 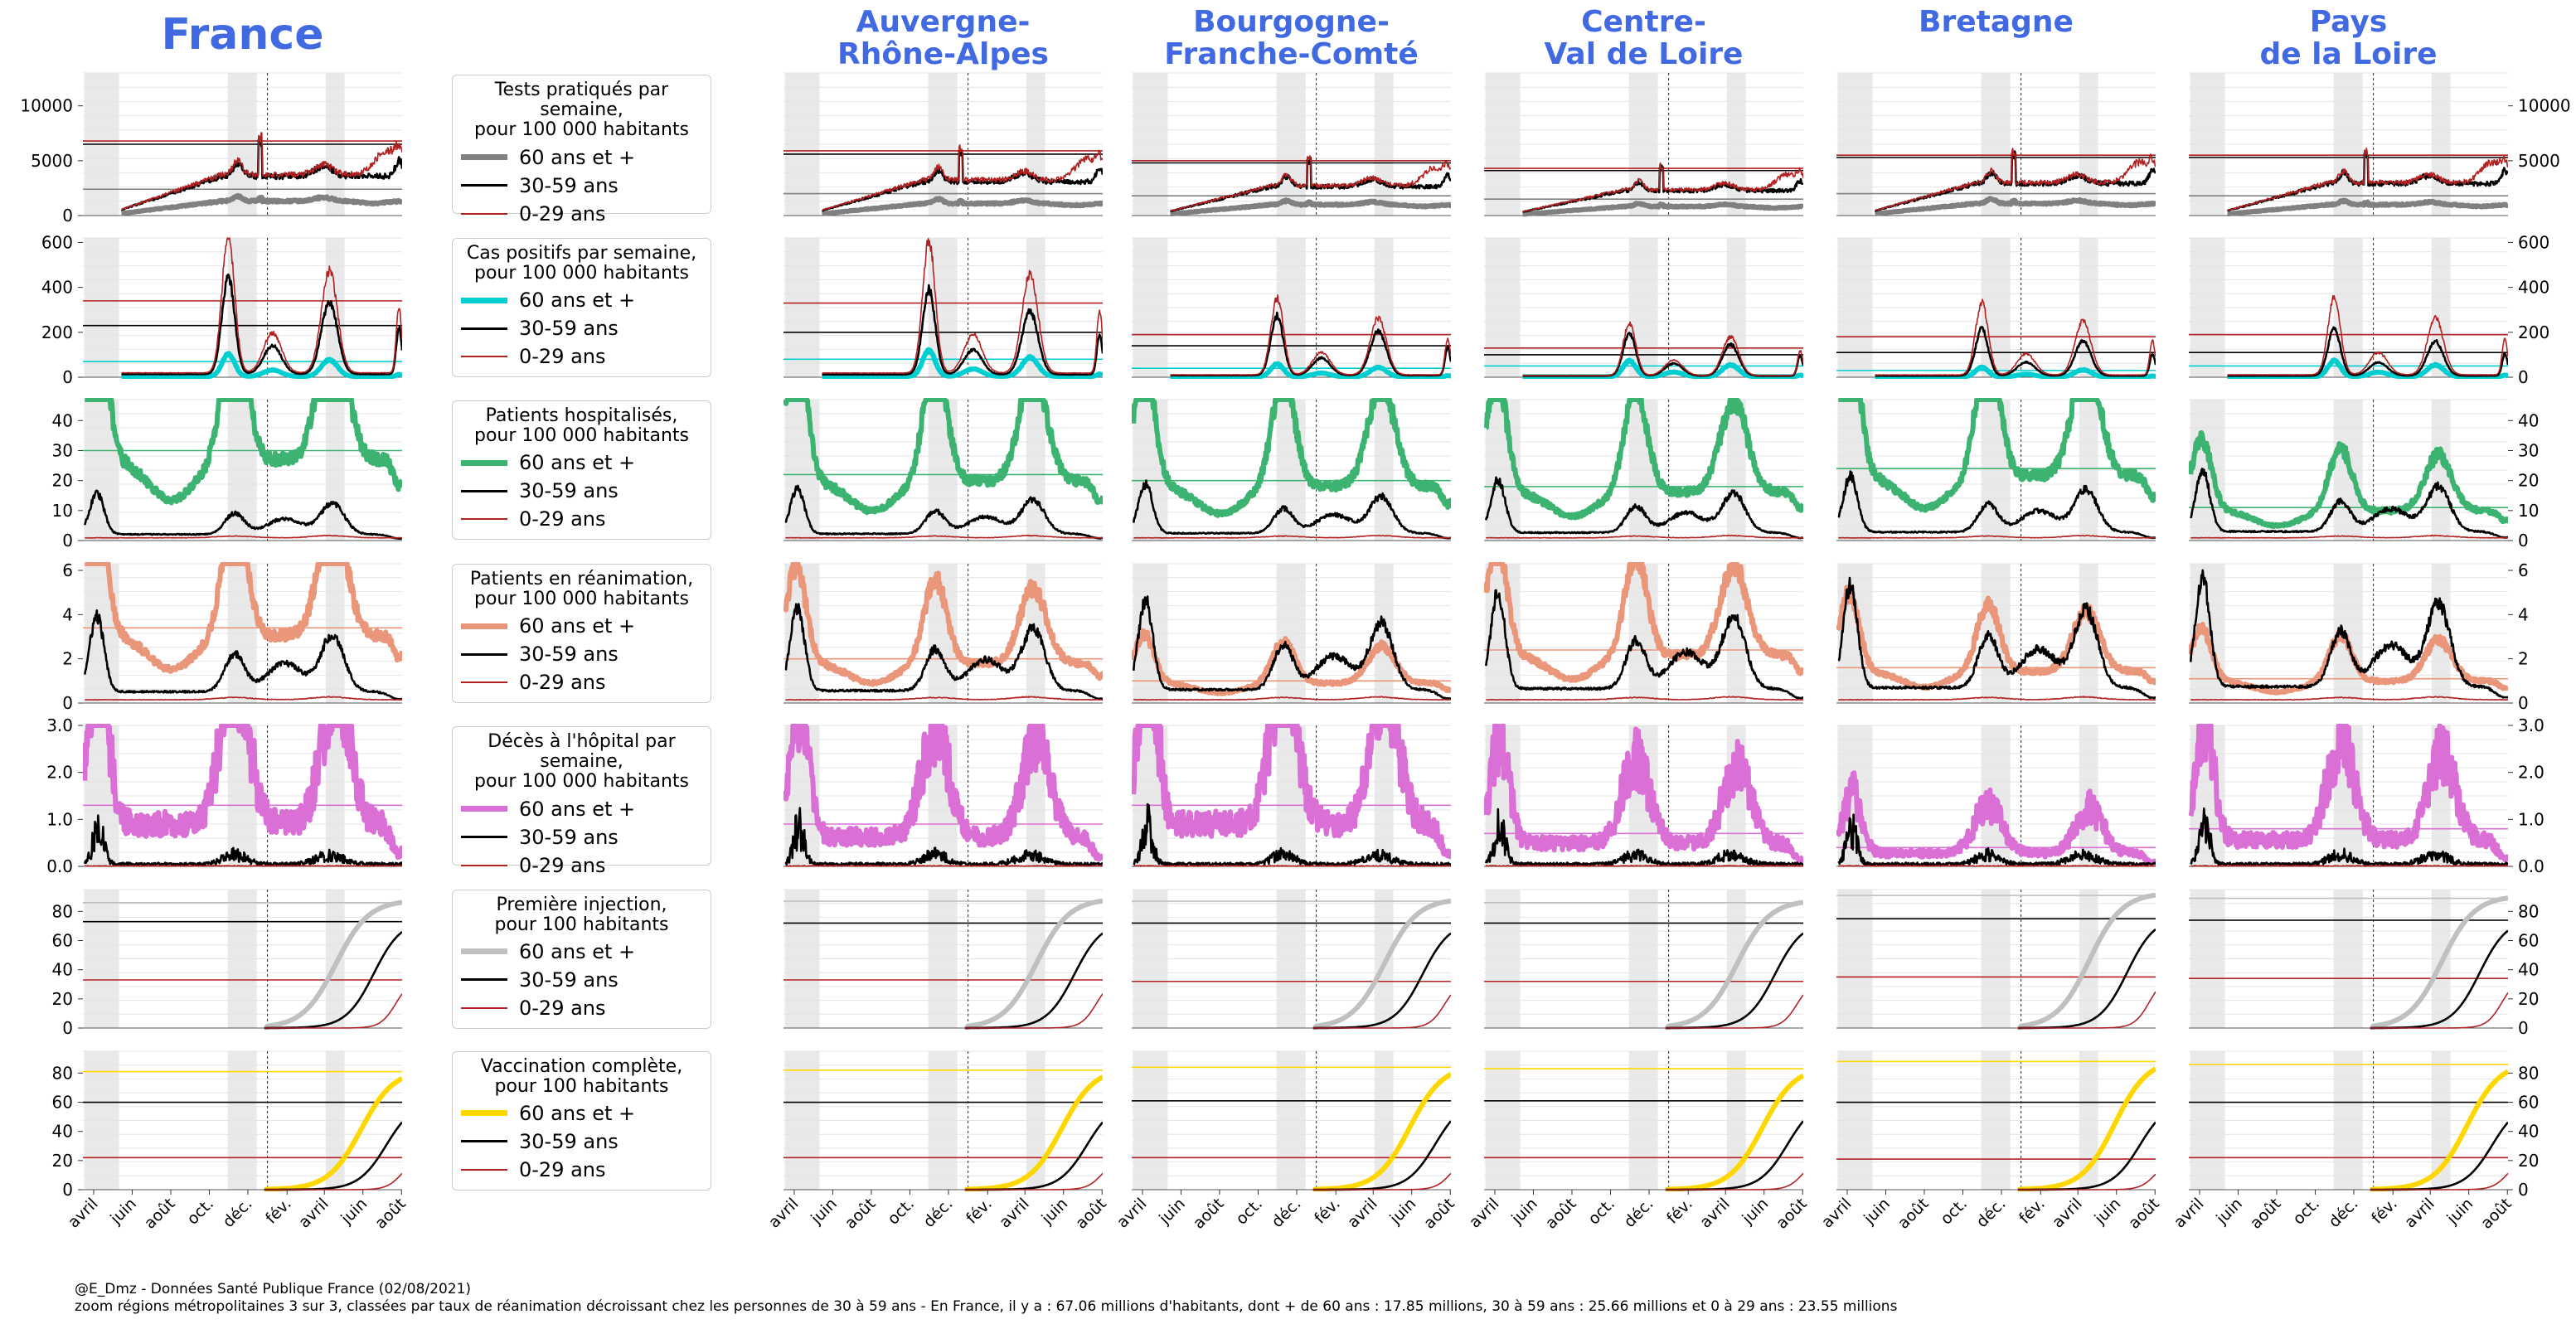 What do you see at coordinates (569, 837) in the screenshot?
I see `legend-label: 30-59 ans` at bounding box center [569, 837].